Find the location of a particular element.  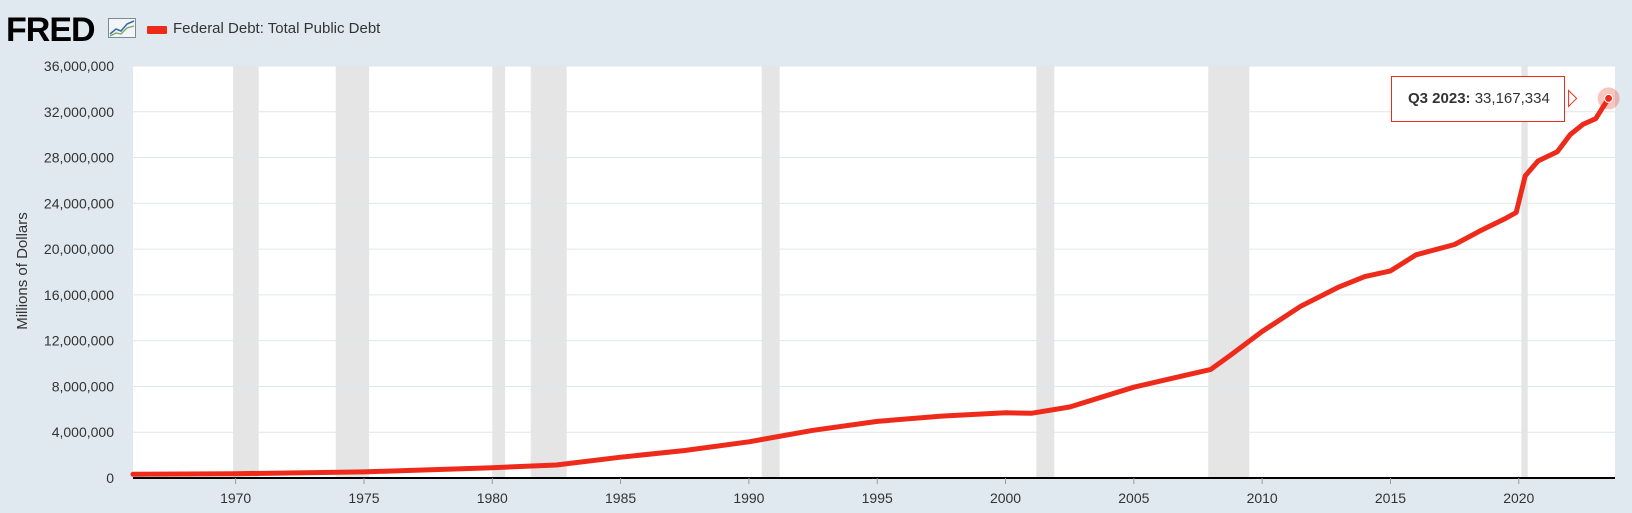

y-axis-label: Millions of Dollars is located at coordinates (22, 271).